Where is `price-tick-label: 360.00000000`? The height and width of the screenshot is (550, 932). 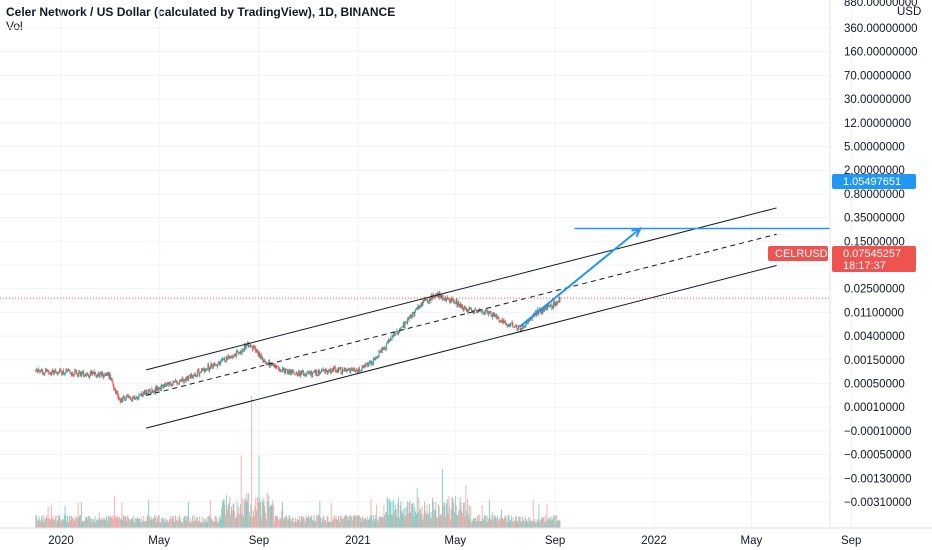
price-tick-label: 360.00000000 is located at coordinates (881, 29).